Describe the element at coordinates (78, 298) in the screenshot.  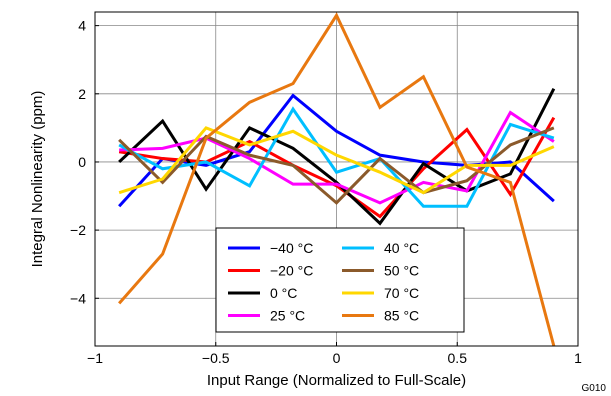
I see `y-tick-label: −4` at that location.